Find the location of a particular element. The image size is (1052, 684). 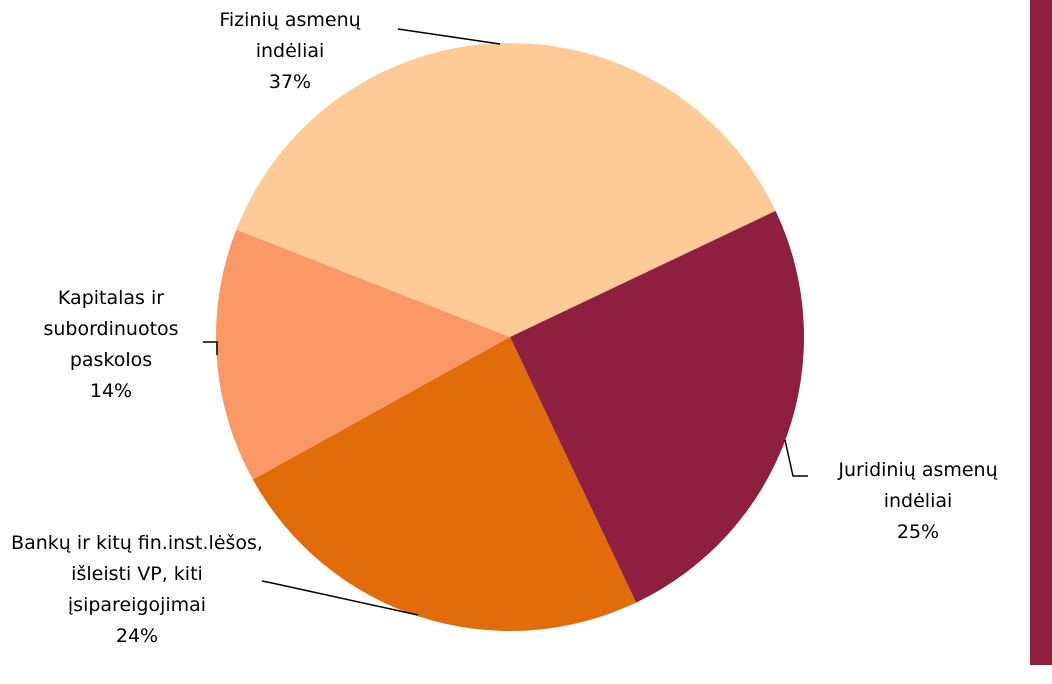

slice-name: Fizinių asmenų indėliai is located at coordinates (290, 35).